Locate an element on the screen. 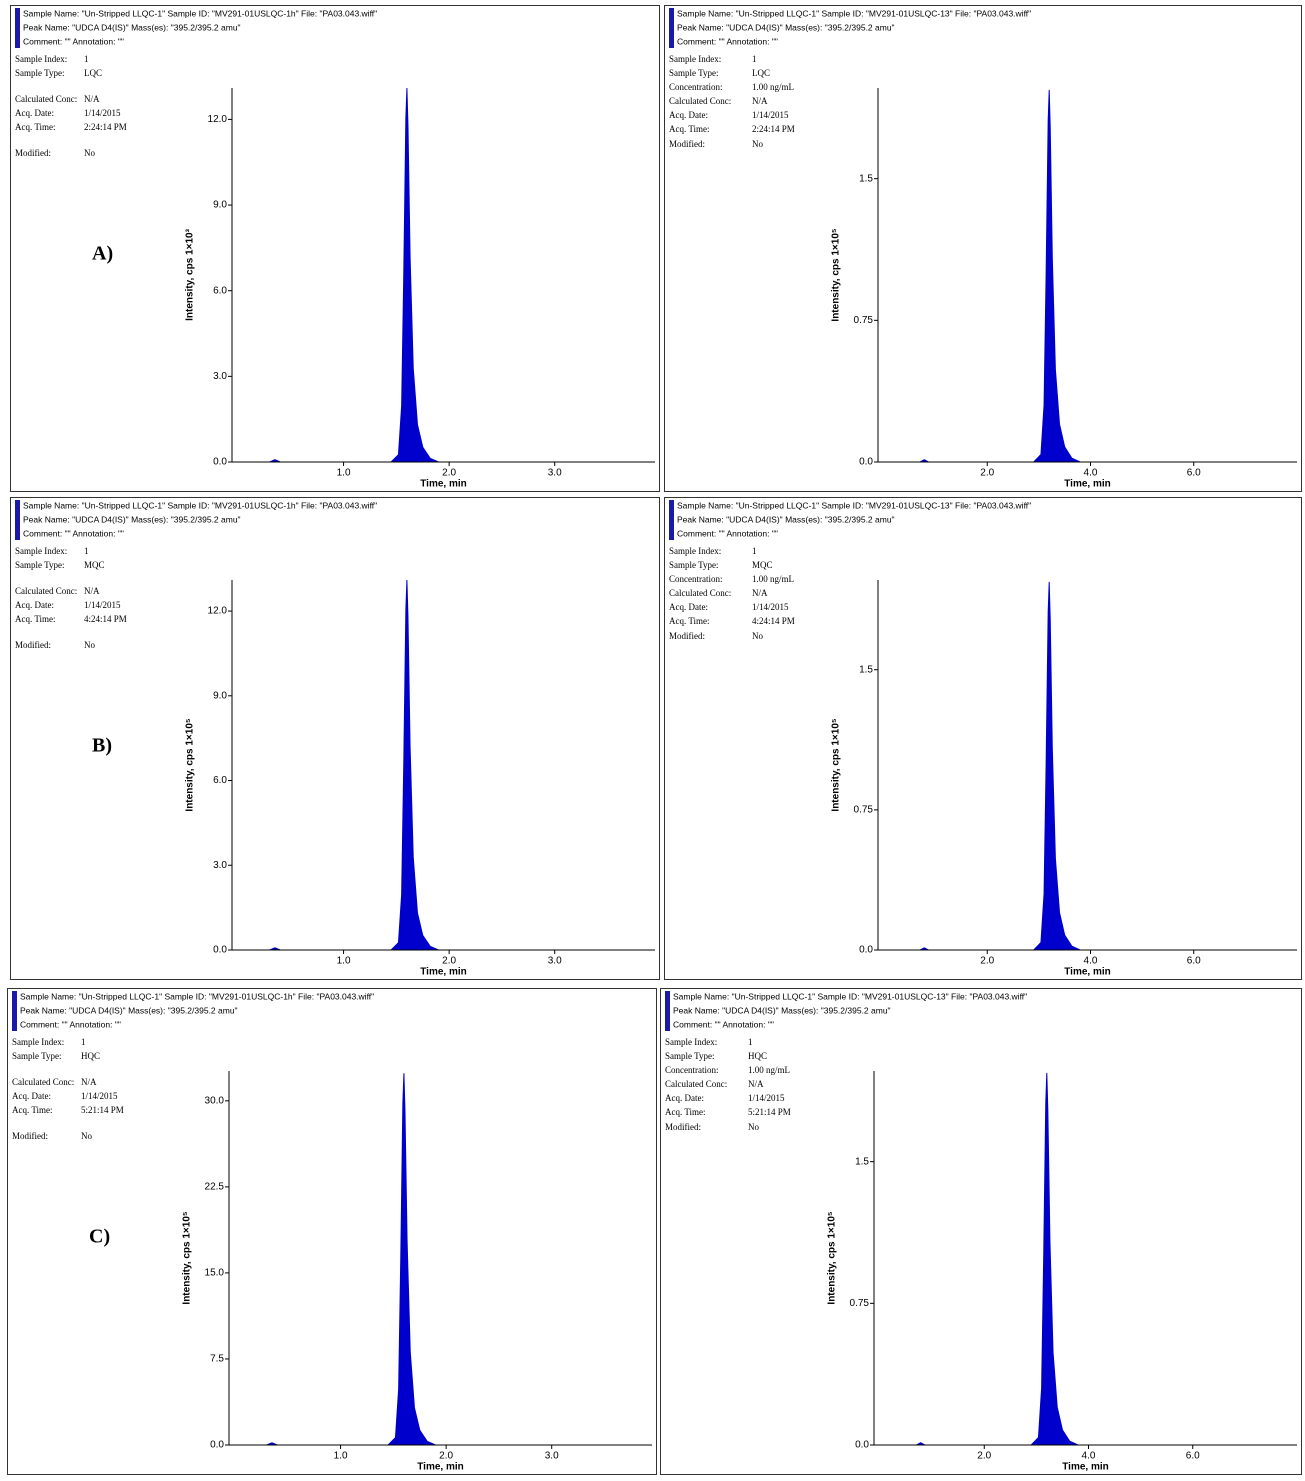  x-tick-label: 1.0 is located at coordinates (341, 1456).